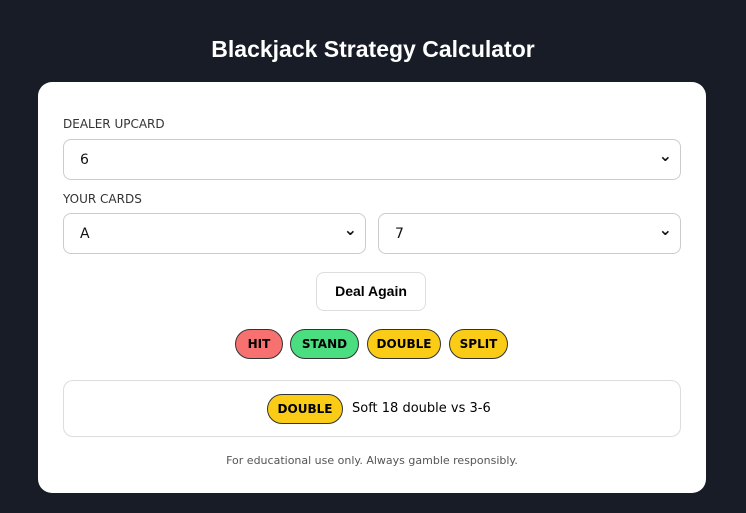 This screenshot has width=746, height=513. Describe the element at coordinates (102, 199) in the screenshot. I see `label: YOUR CARDS` at that location.